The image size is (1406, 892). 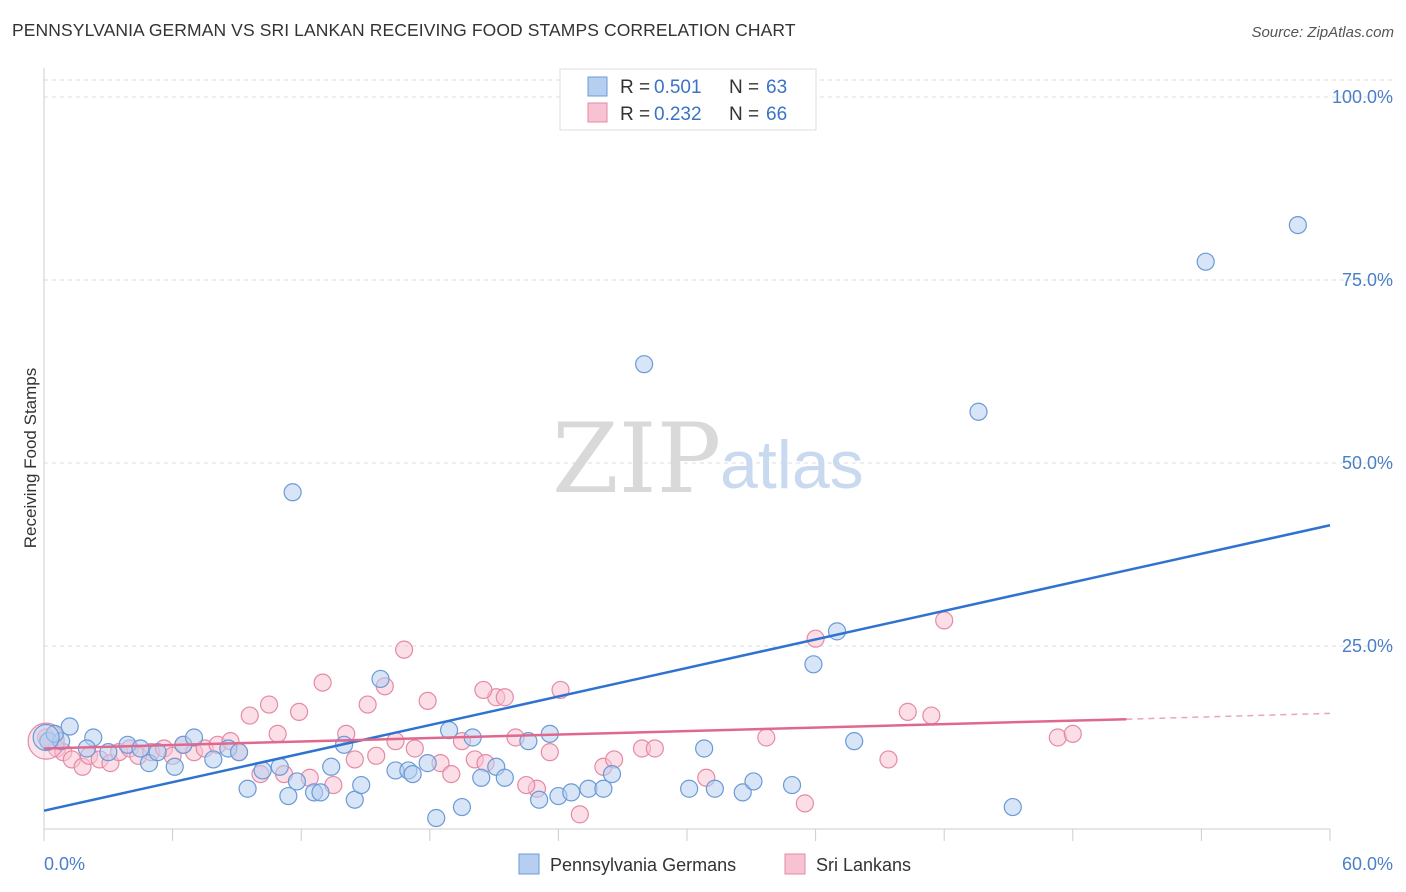 I want to click on watermark-atlas: atlas, so click(x=792, y=465).